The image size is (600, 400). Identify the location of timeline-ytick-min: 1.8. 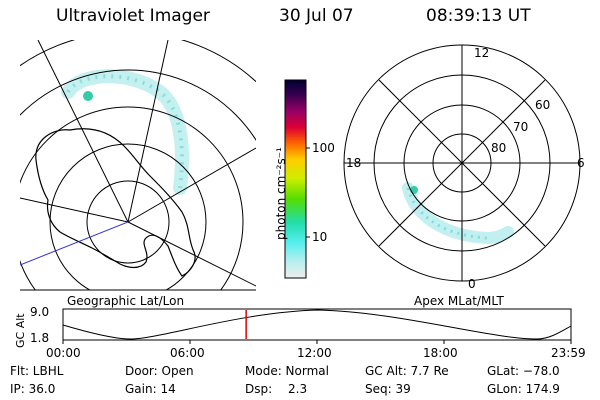
(40, 338).